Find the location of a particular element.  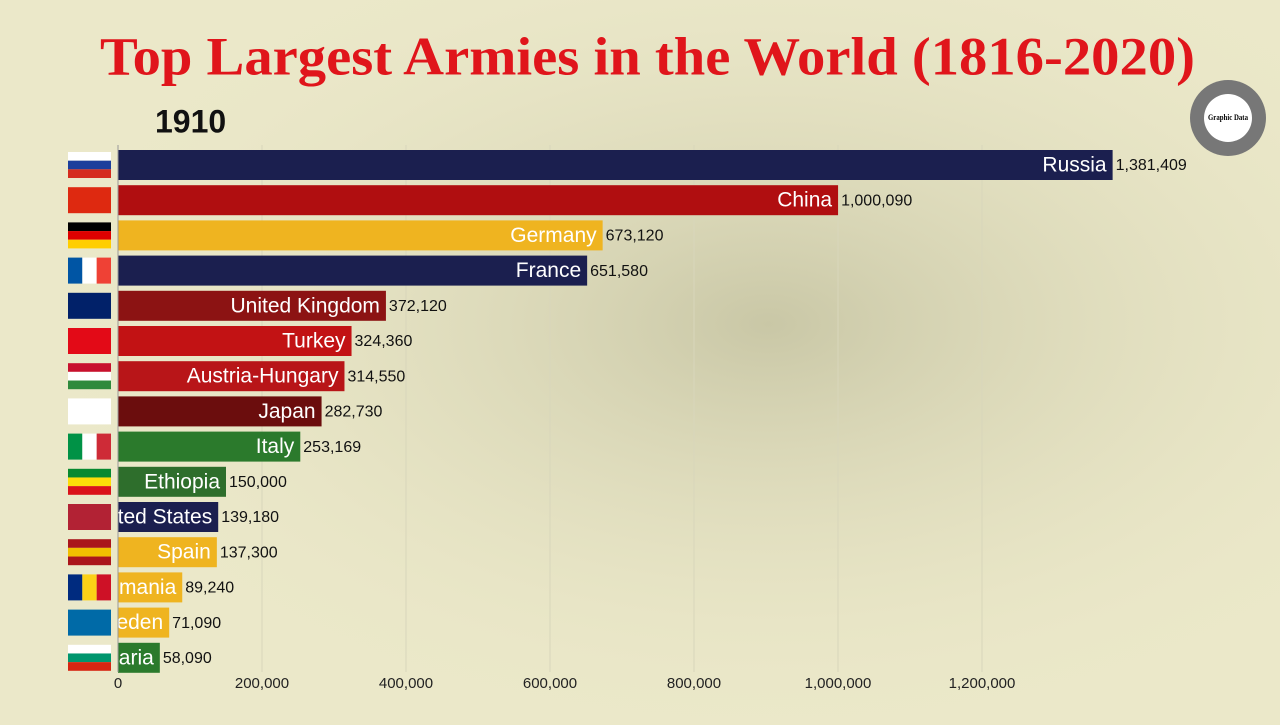

value-label: 673,120 is located at coordinates (635, 236).